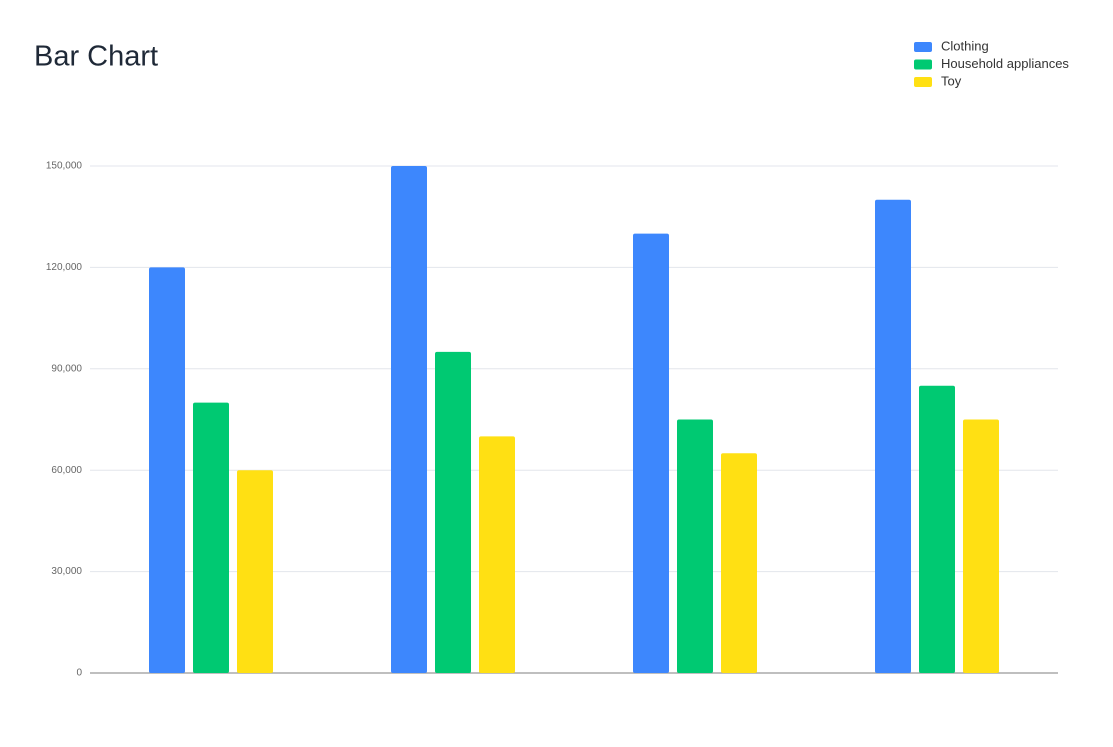  Describe the element at coordinates (951, 80) in the screenshot. I see `legend-label: Toy` at that location.